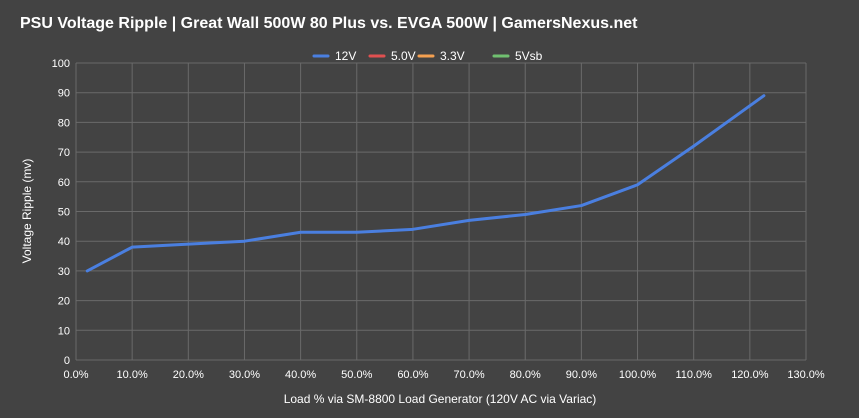 The height and width of the screenshot is (418, 859). I want to click on y-tick-label: 40, so click(64, 242).